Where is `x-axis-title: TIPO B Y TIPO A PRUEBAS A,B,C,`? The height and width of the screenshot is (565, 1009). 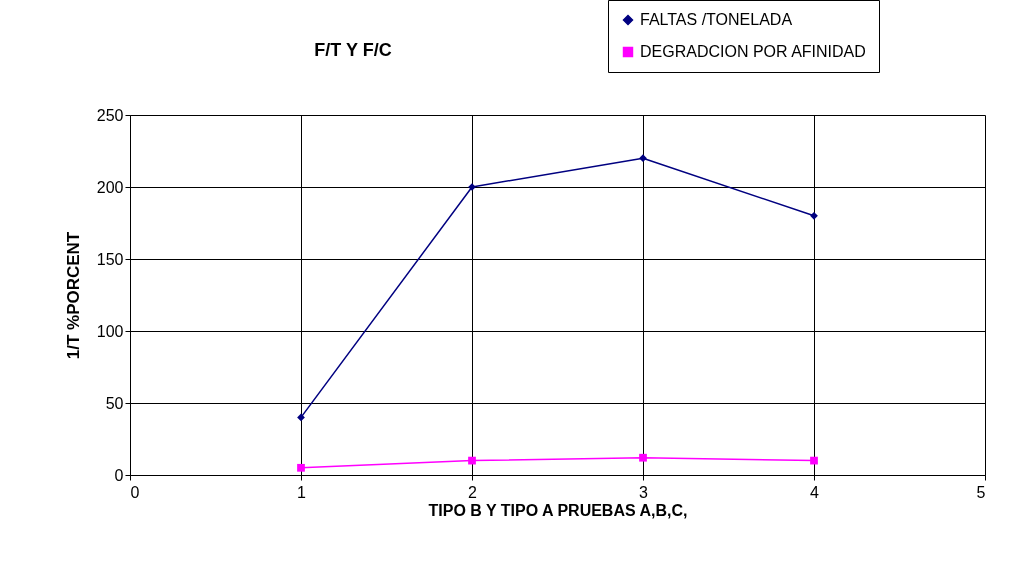 x-axis-title: TIPO B Y TIPO A PRUEBAS A,B,C, is located at coordinates (558, 510).